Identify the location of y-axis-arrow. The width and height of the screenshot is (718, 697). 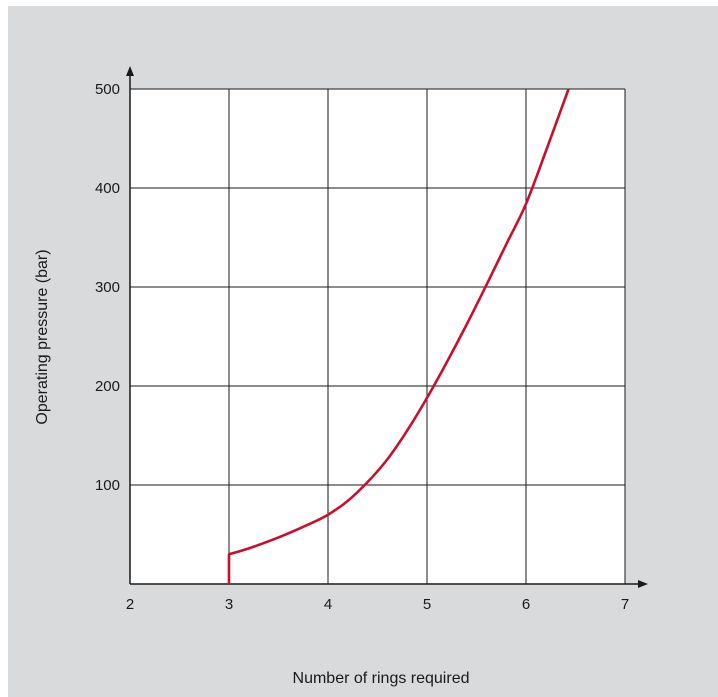
(130, 71).